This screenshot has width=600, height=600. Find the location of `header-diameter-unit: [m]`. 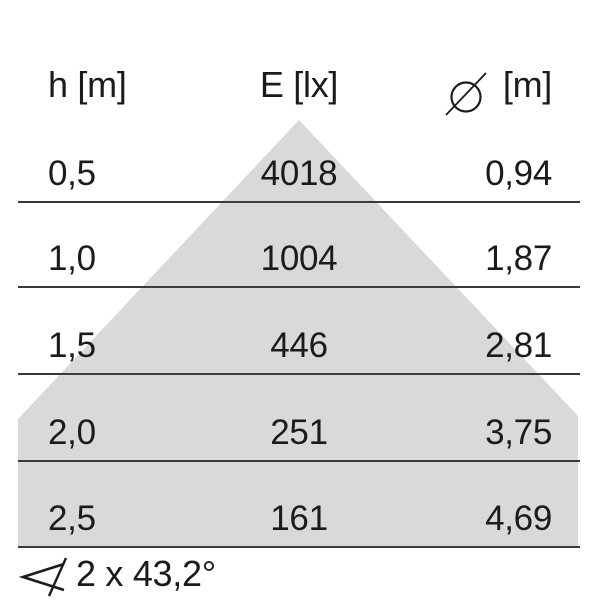

header-diameter-unit: [m] is located at coordinates (527, 84).